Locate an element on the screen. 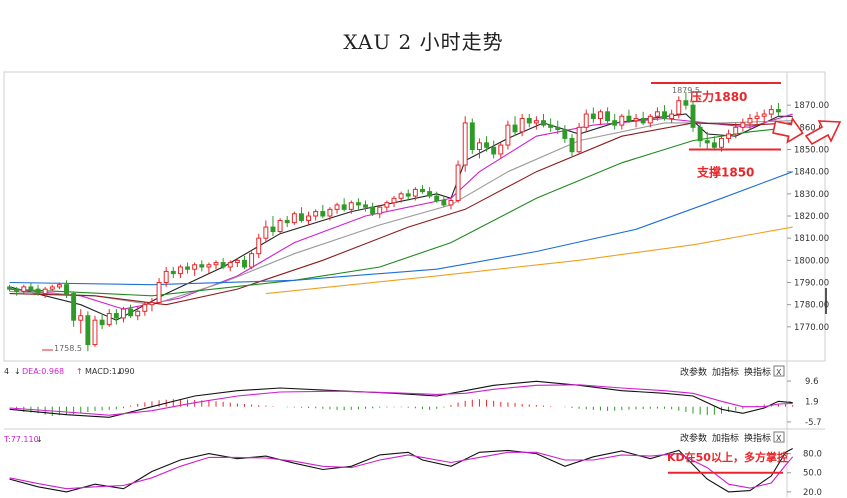 This screenshot has height=498, width=847. indicator-number: 4 is located at coordinates (6, 371).